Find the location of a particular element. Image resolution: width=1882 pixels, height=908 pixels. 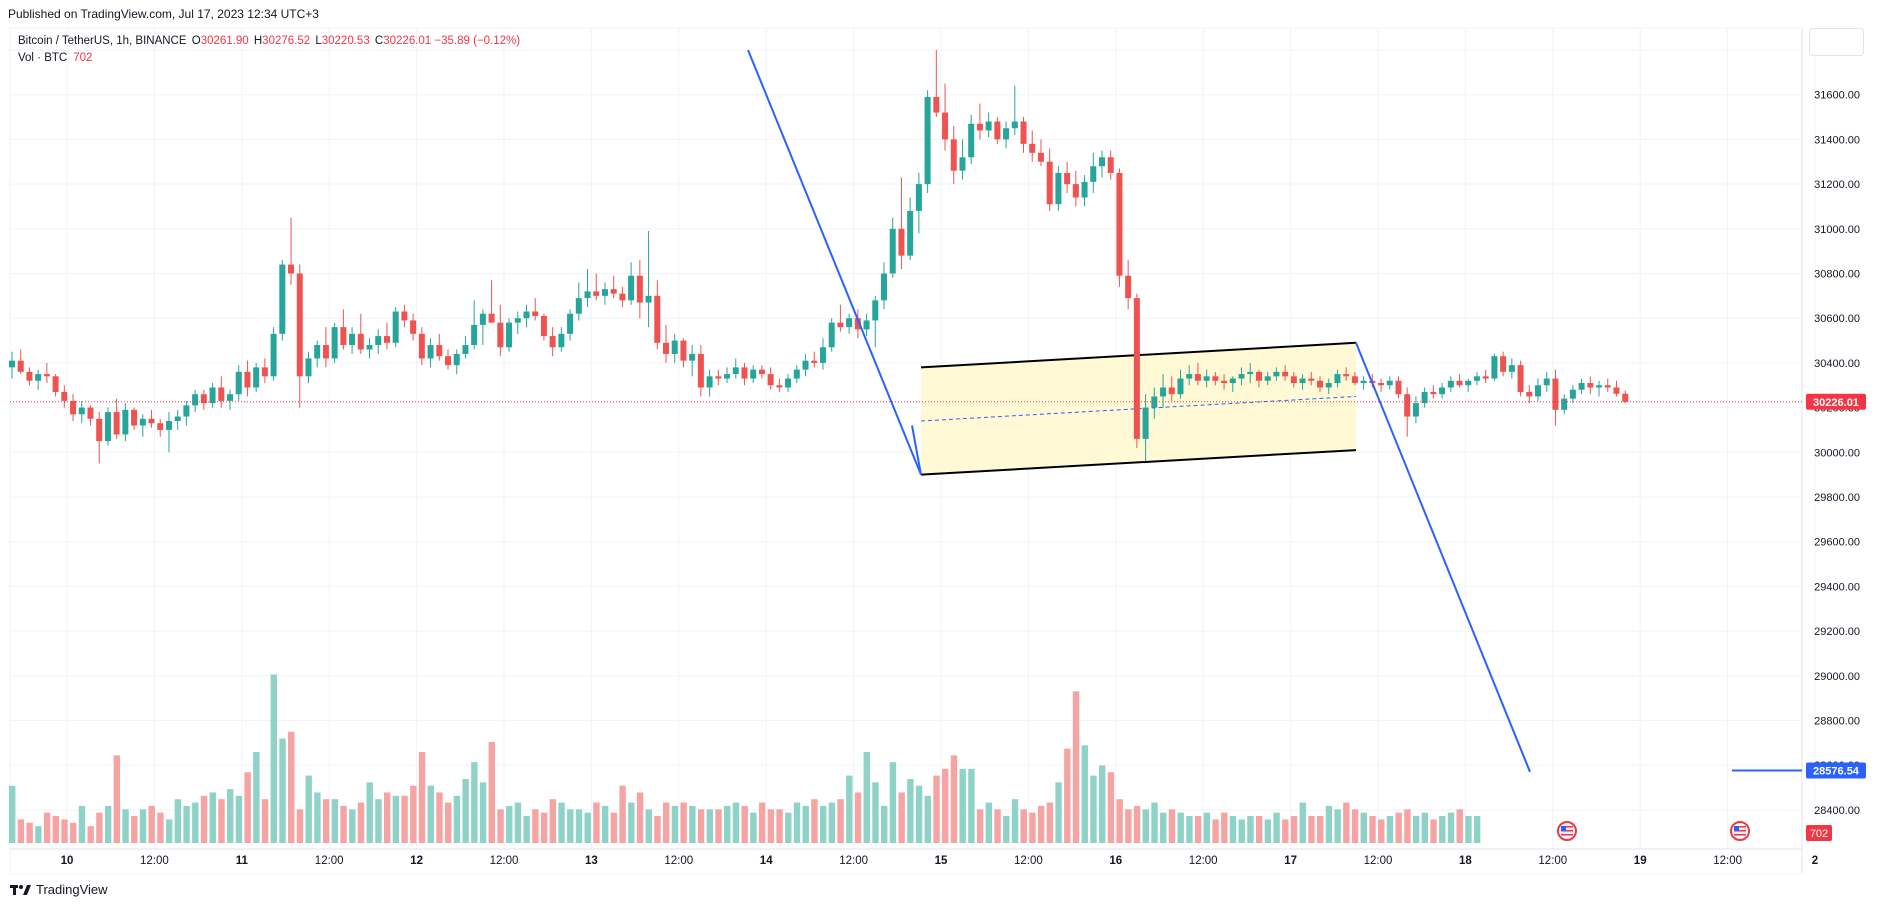

price-tick-label: 30400.00 is located at coordinates (1837, 364).